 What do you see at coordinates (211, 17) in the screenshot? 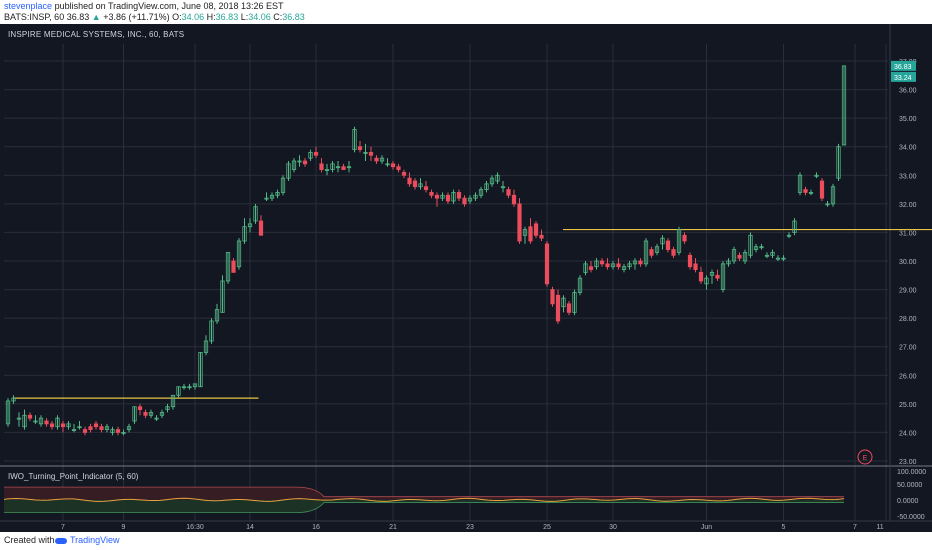
I see `high-label: H:` at bounding box center [211, 17].